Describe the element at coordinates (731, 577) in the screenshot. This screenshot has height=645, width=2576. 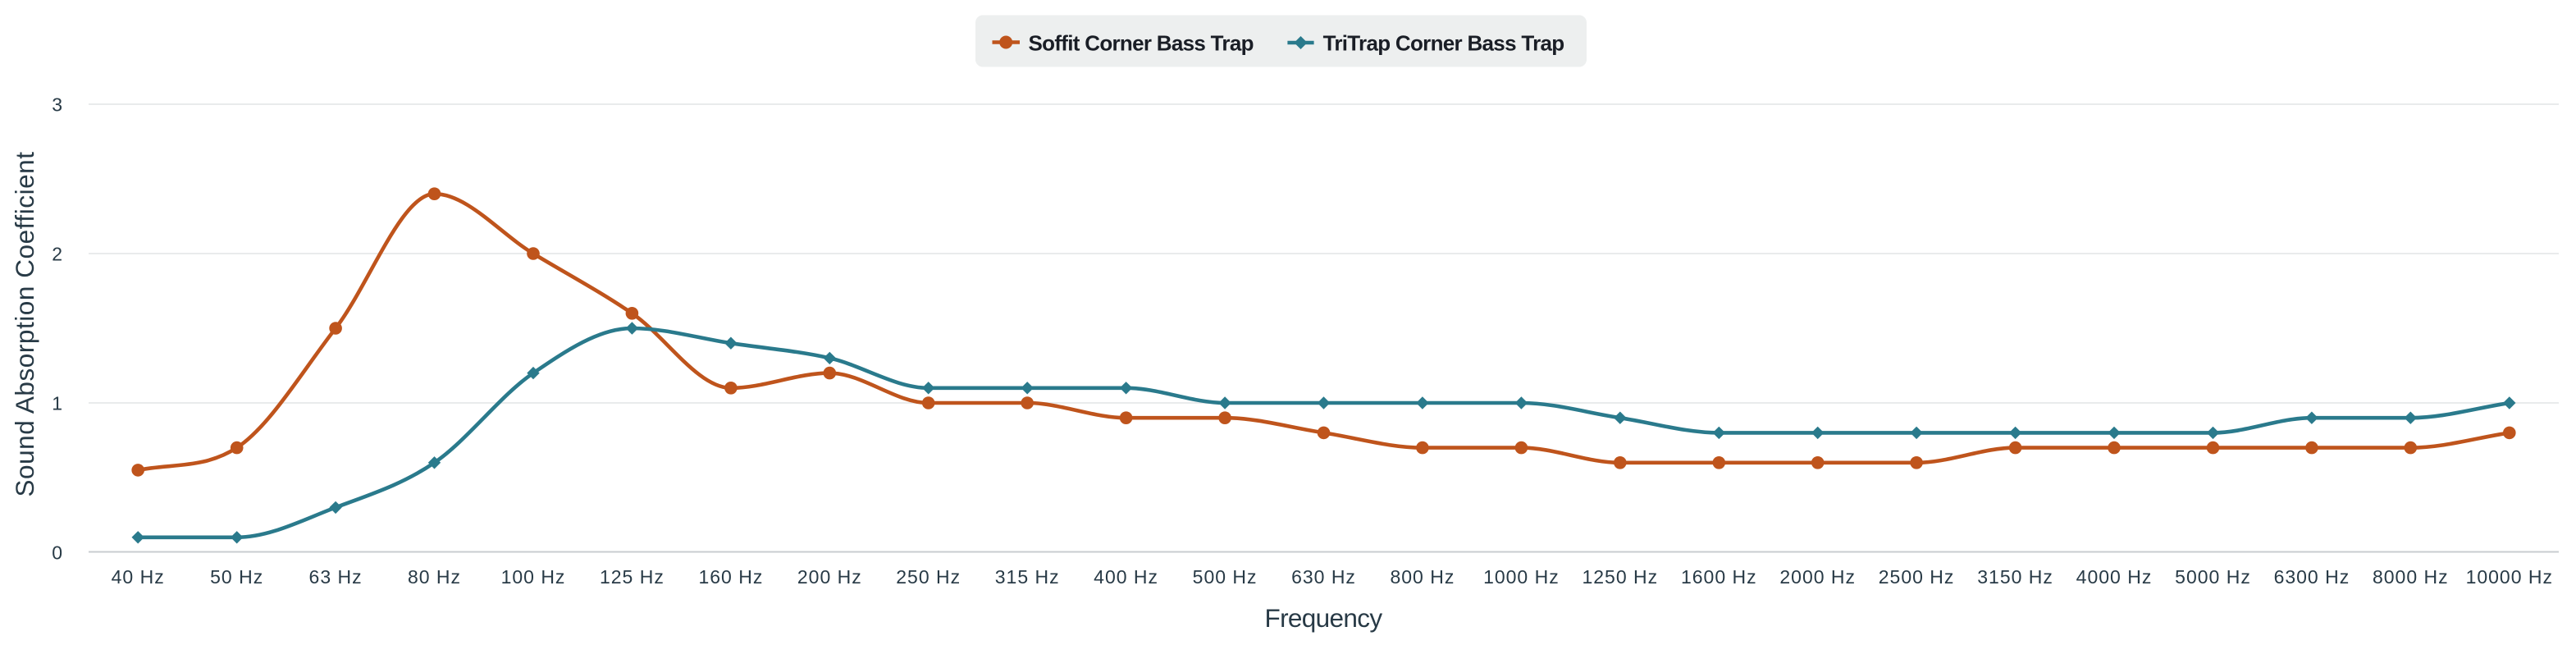
I see `svg-text: 160 Hz` at that location.